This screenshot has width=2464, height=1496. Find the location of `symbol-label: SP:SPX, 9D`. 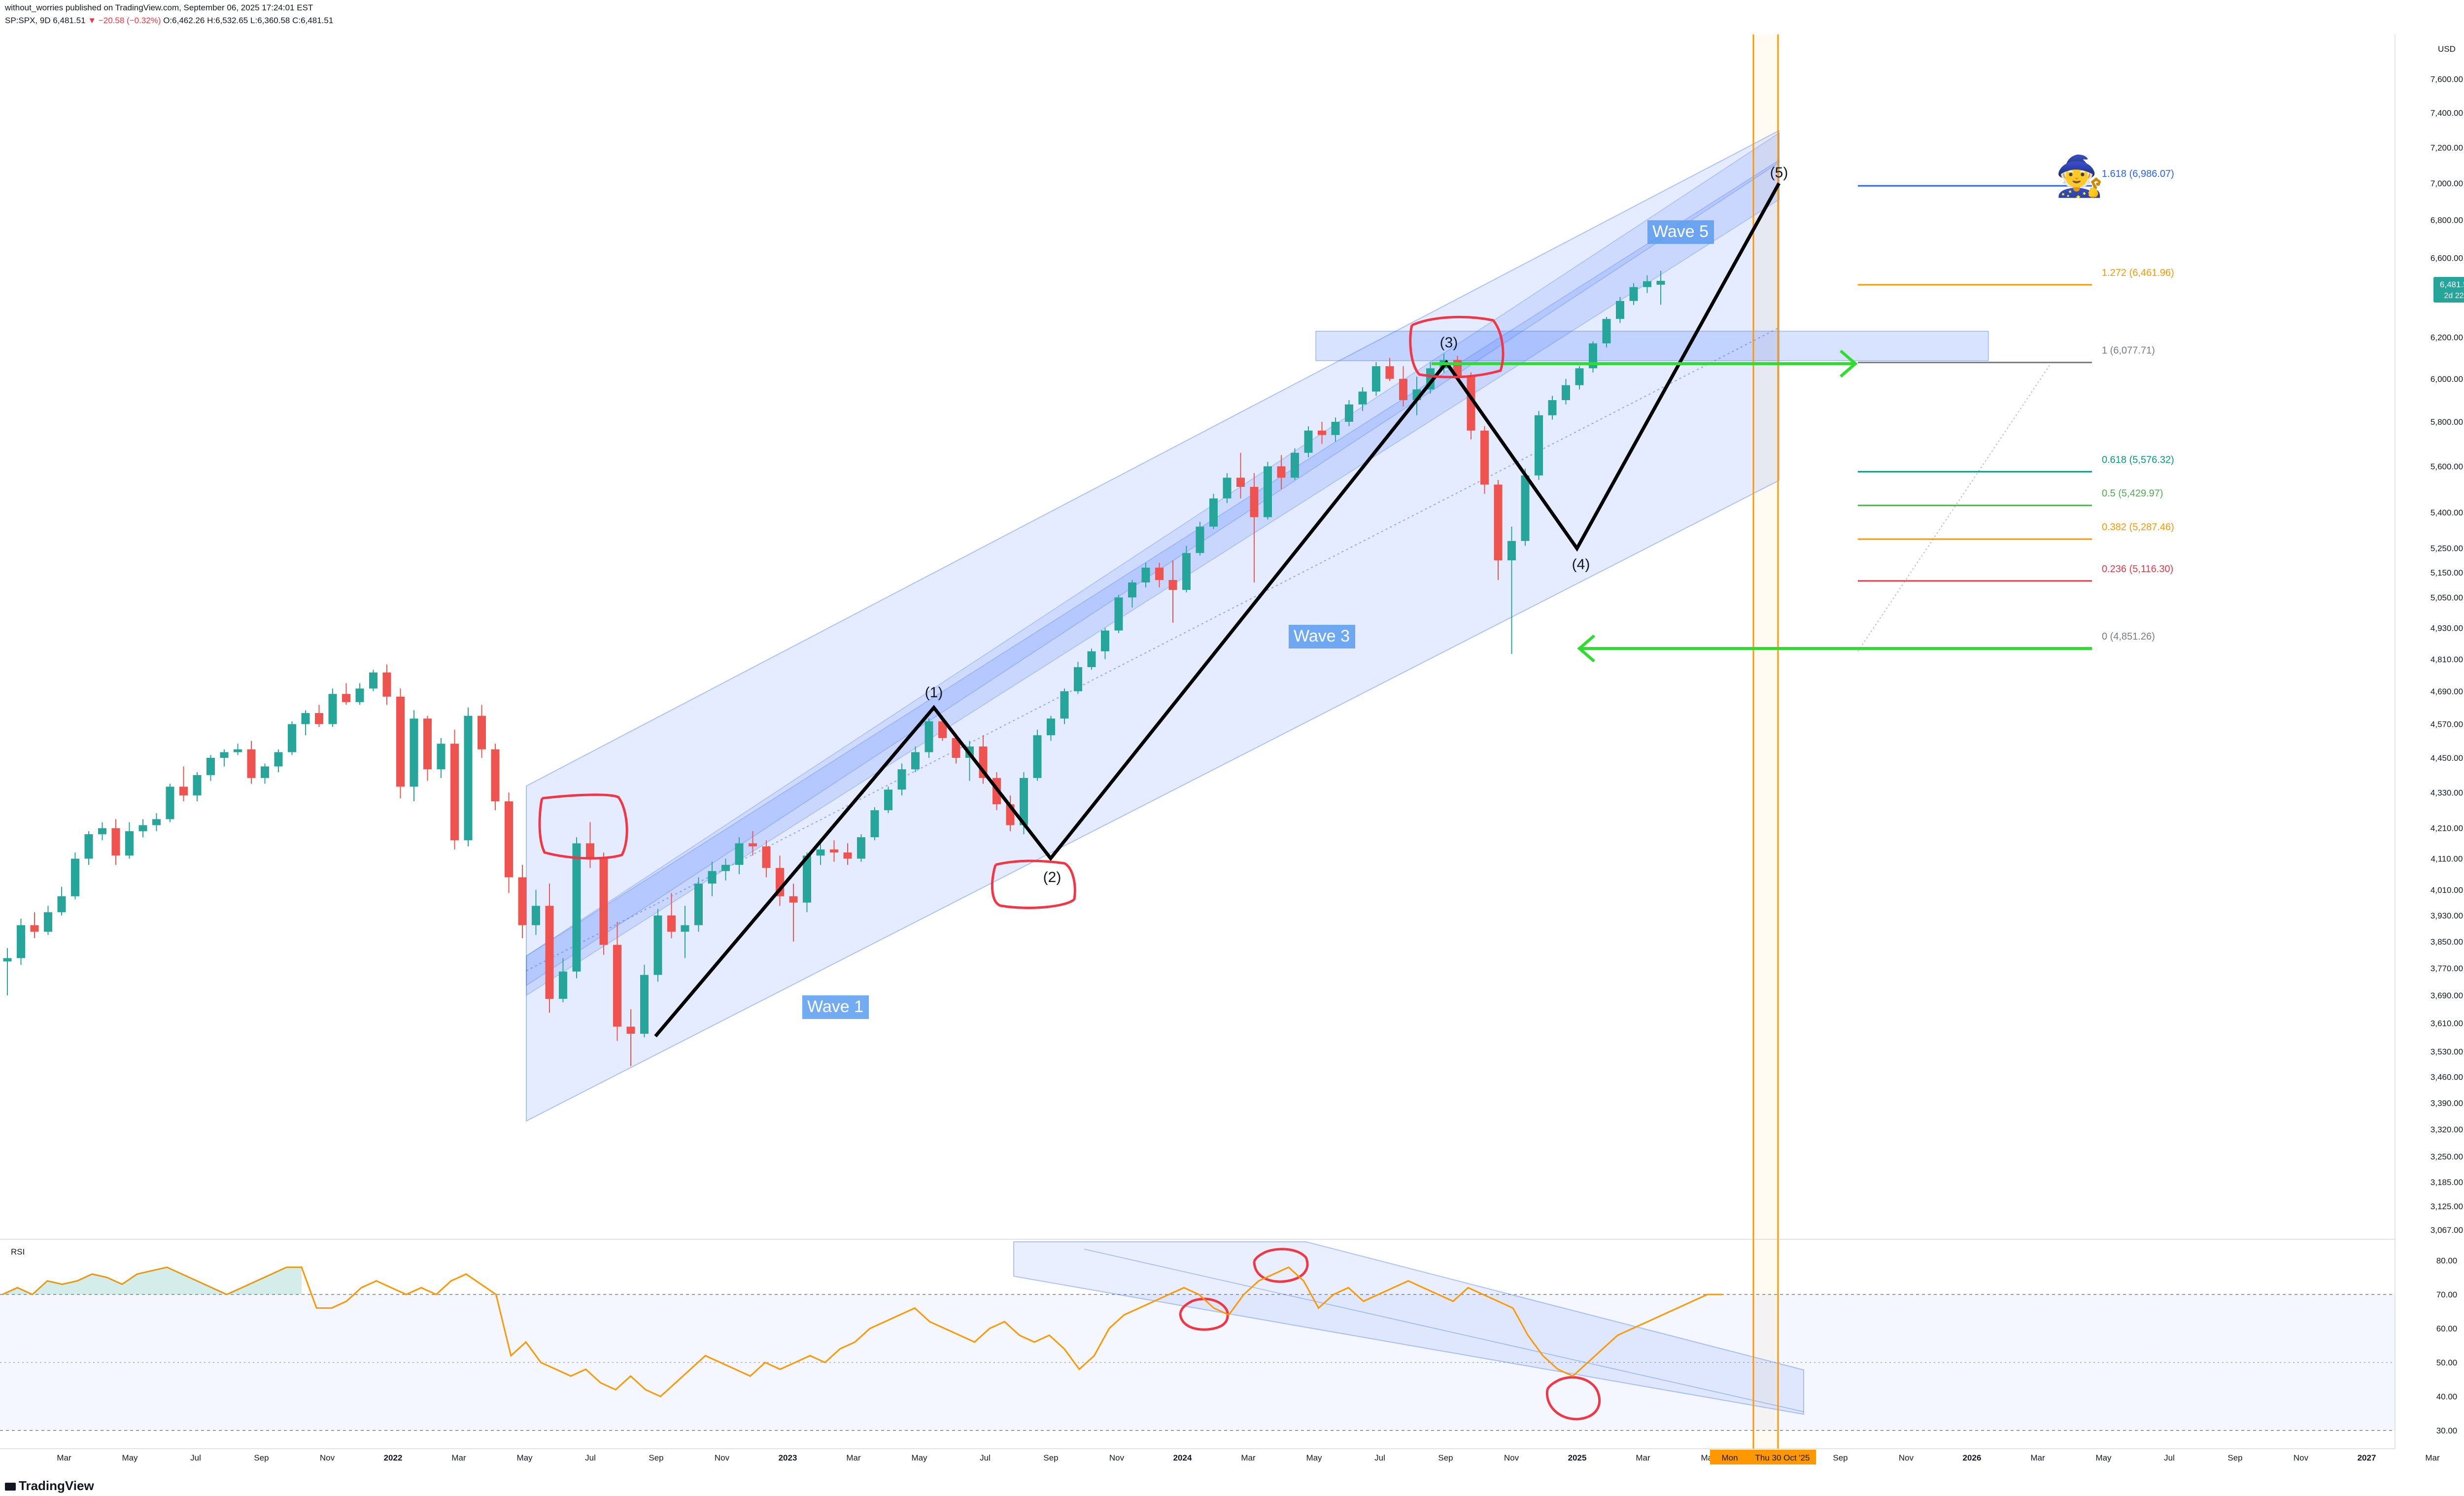

symbol-label: SP:SPX, 9D is located at coordinates (28, 20).